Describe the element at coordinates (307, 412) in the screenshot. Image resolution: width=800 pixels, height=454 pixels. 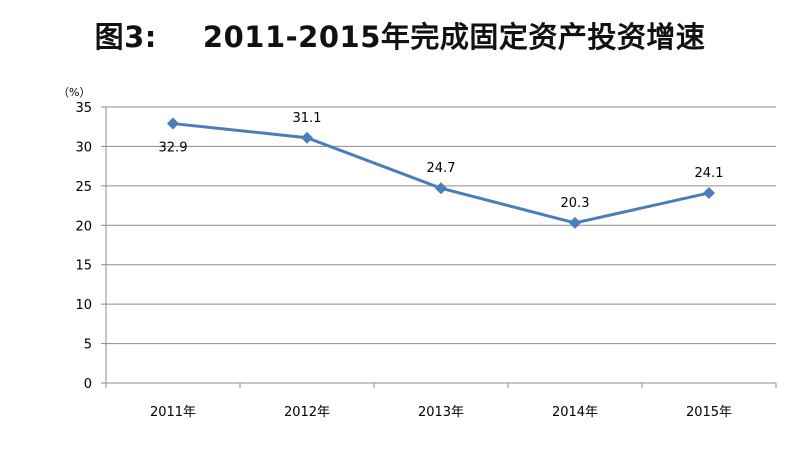
I see `x-tick-label: 2012年` at that location.